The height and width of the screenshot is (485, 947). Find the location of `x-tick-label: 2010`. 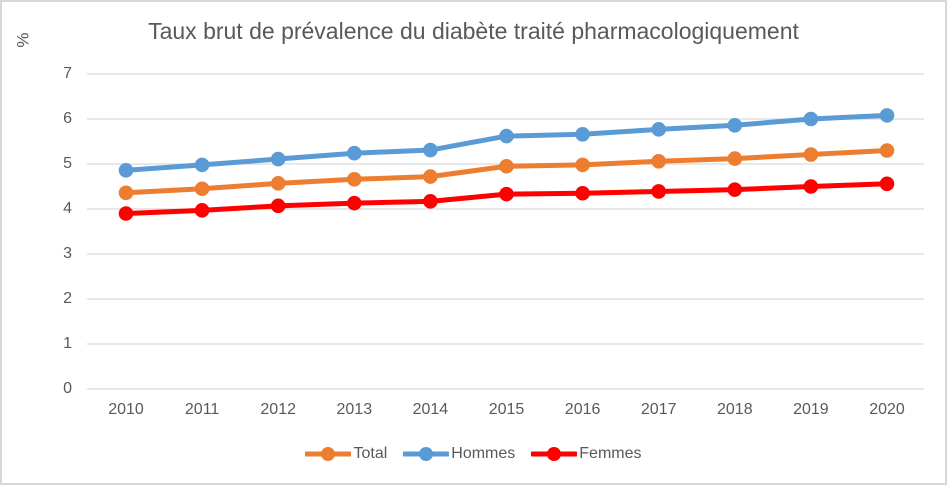

x-tick-label: 2010 is located at coordinates (126, 409).